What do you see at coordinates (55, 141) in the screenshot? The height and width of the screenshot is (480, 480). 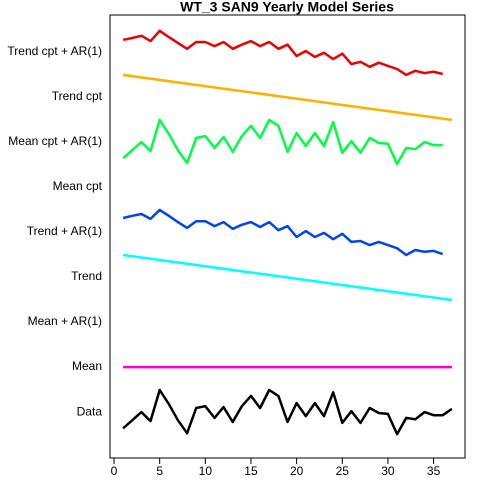 I see `y-tick-label: Mean cpt + AR(1)` at bounding box center [55, 141].